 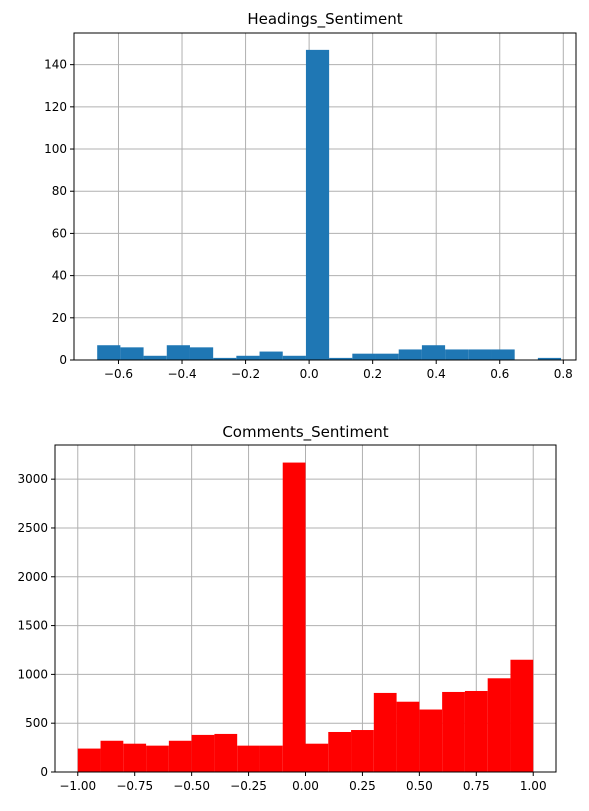 What do you see at coordinates (309, 374) in the screenshot?
I see `x-tick-label: 0.0` at bounding box center [309, 374].